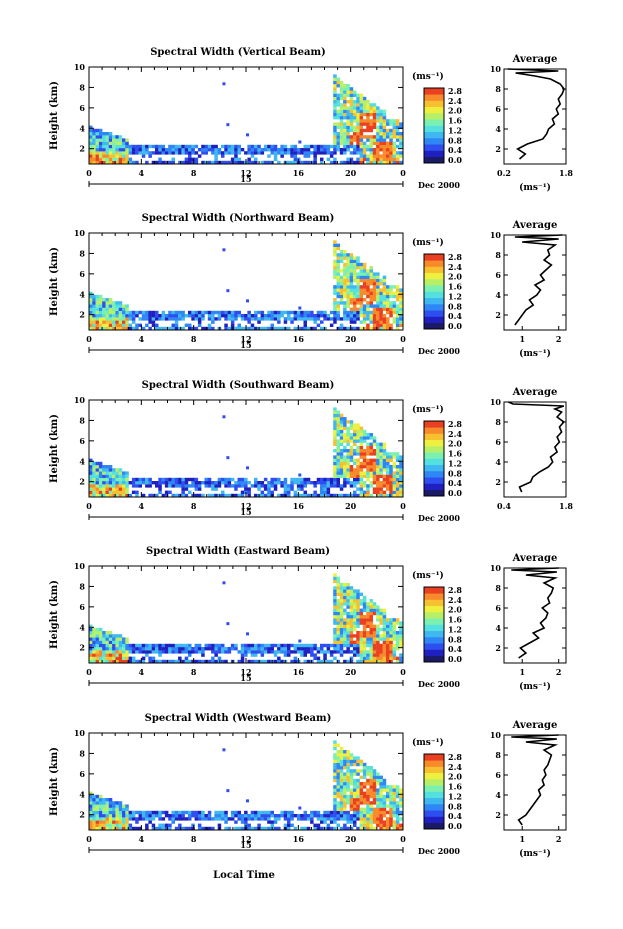  I want to click on panel-title: Spectral Width (Vertical Beam), so click(238, 52).